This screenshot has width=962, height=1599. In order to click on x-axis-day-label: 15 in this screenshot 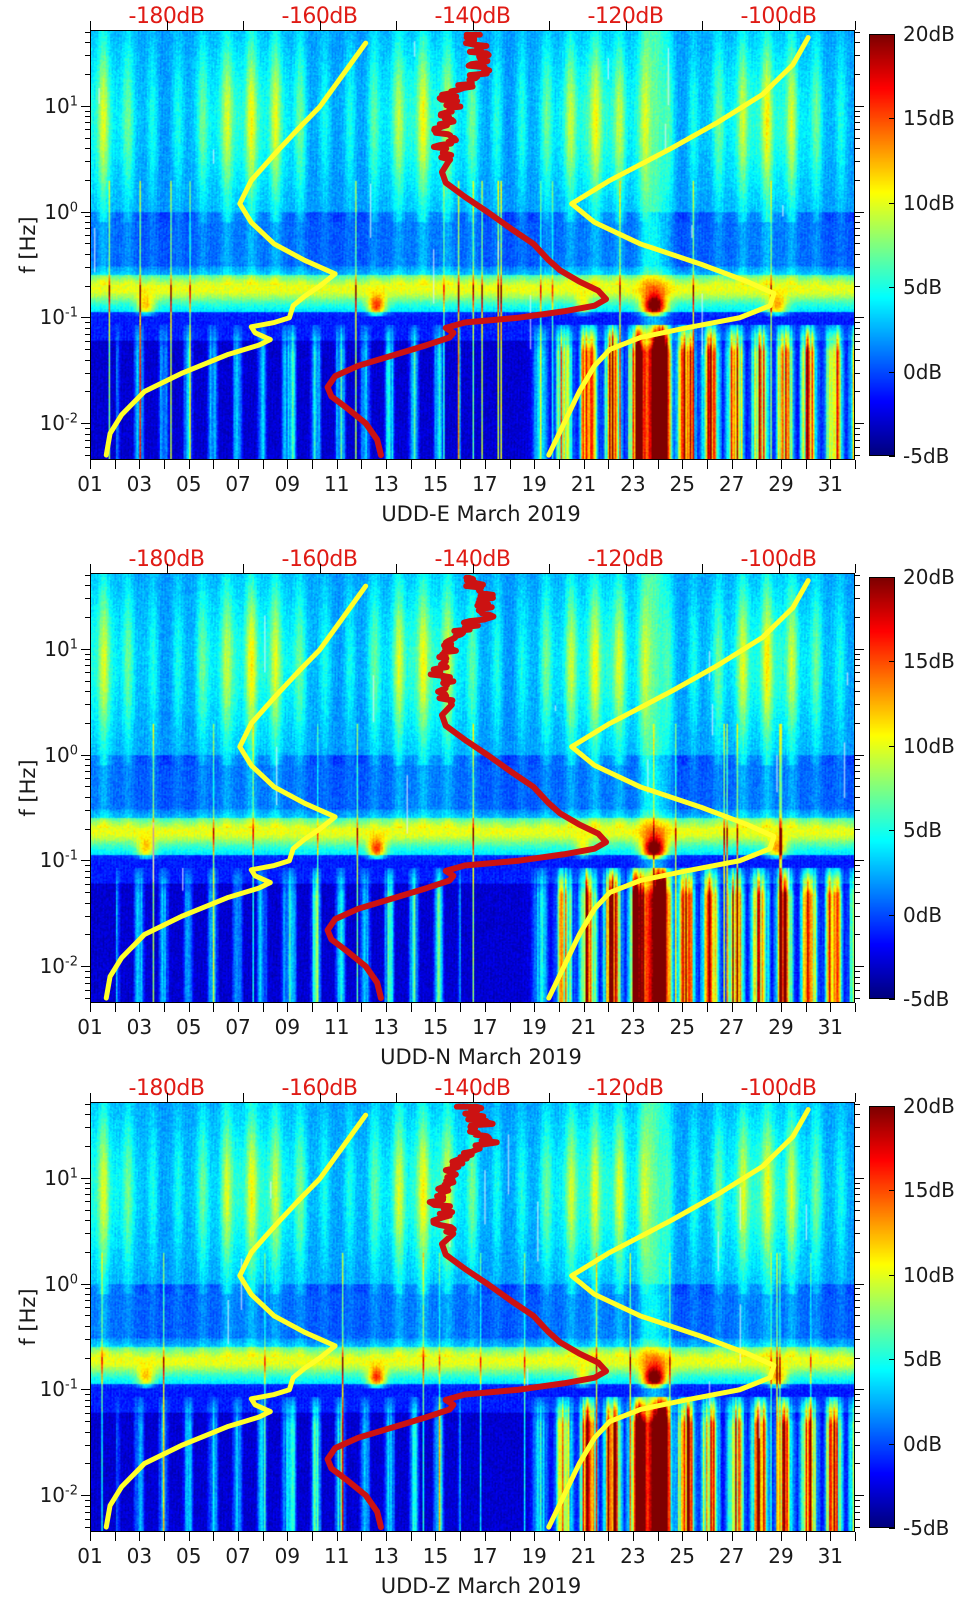, I will do `click(435, 484)`.